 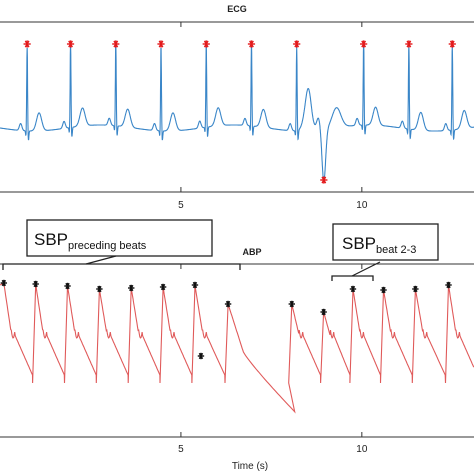 I want to click on ecg-tick-label: 10, so click(x=362, y=205).